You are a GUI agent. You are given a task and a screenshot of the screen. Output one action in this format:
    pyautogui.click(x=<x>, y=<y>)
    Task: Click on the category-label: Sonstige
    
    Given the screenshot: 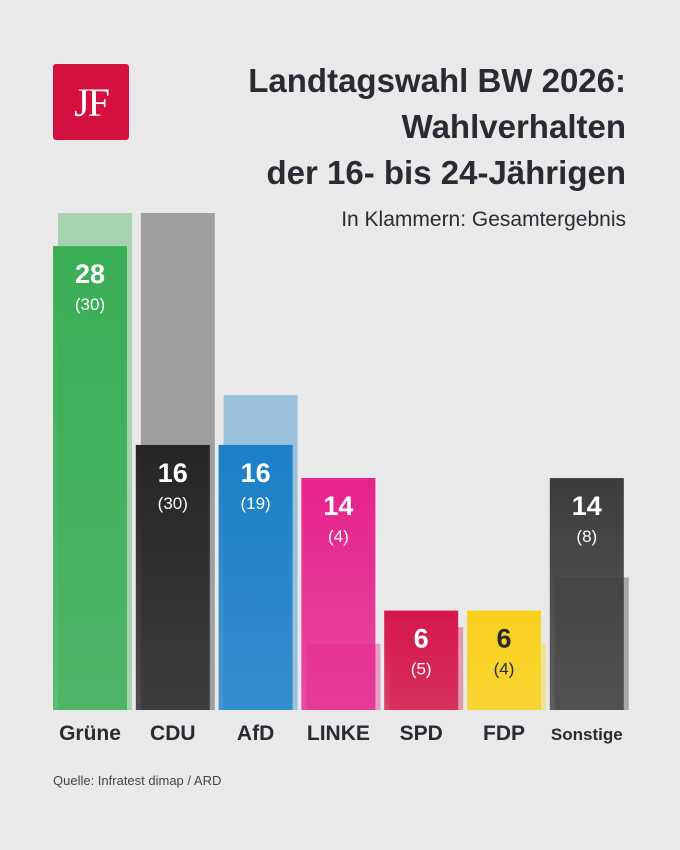 What is the action you would take?
    pyautogui.click(x=587, y=734)
    